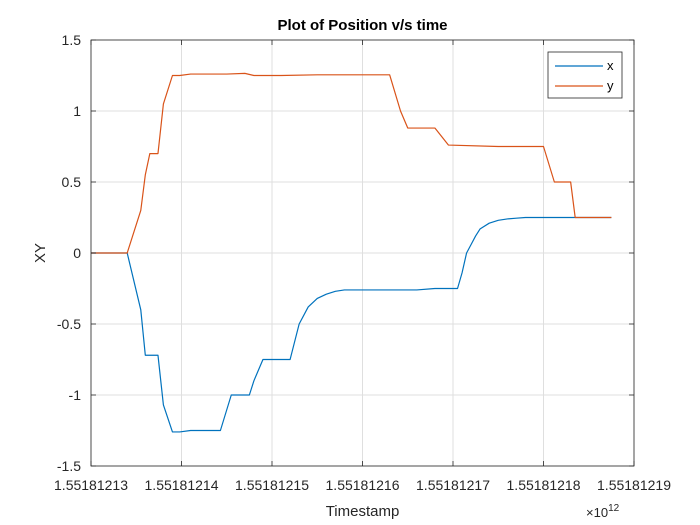  What do you see at coordinates (544, 485) in the screenshot?
I see `x-tick-label: 1.55181218` at bounding box center [544, 485].